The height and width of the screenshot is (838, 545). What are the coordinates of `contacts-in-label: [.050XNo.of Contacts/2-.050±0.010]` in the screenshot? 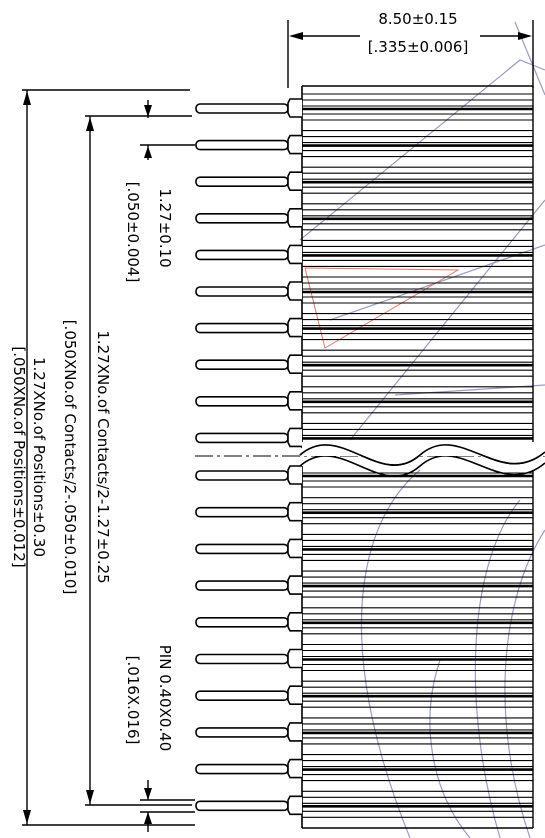 It's located at (70, 457).